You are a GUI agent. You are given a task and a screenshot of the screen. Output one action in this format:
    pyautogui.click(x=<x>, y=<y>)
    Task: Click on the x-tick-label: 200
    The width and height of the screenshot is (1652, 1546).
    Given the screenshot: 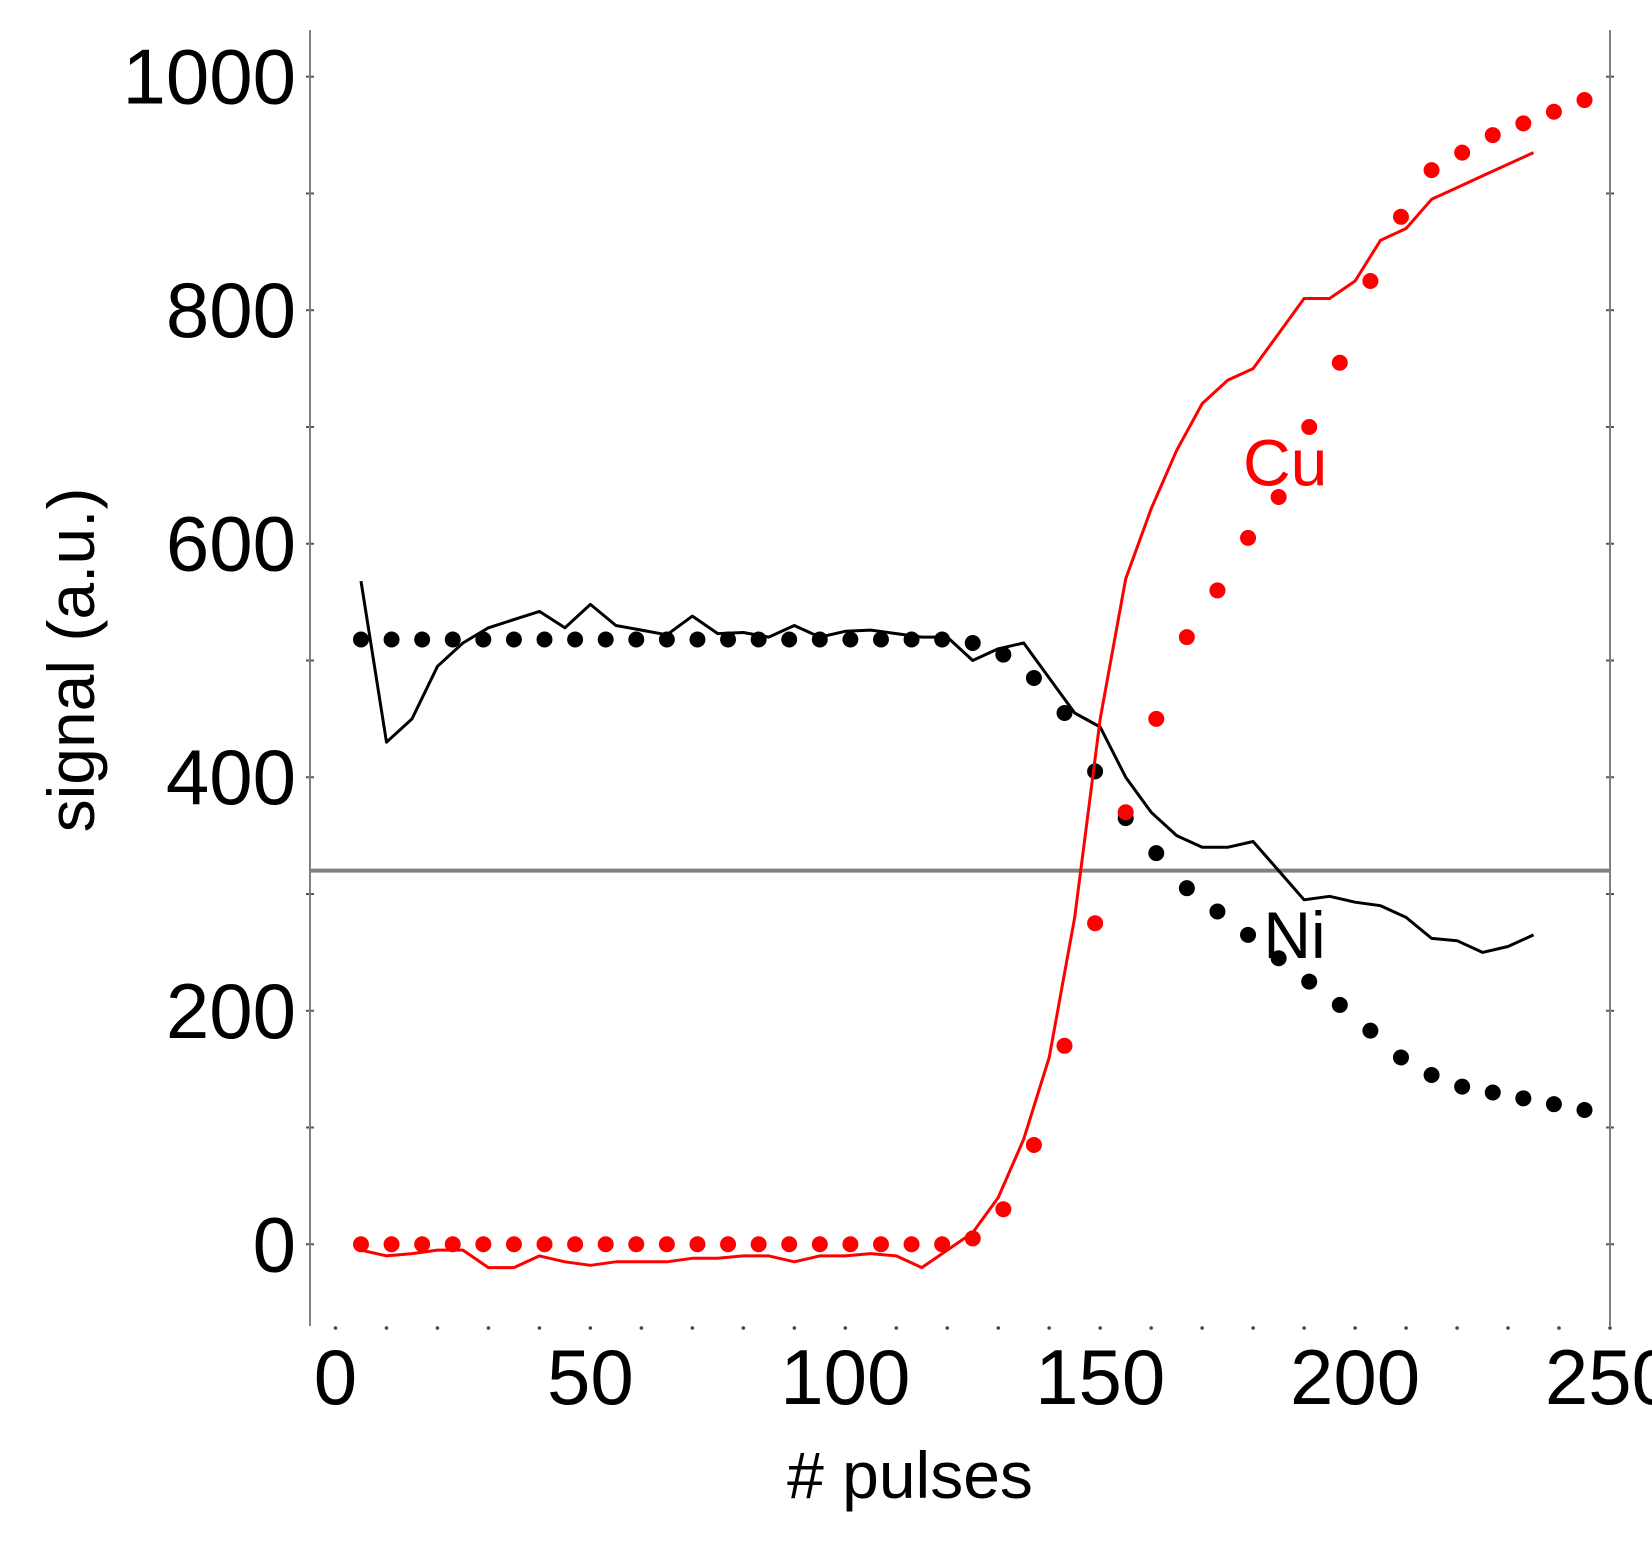 What is the action you would take?
    pyautogui.click(x=1355, y=1377)
    